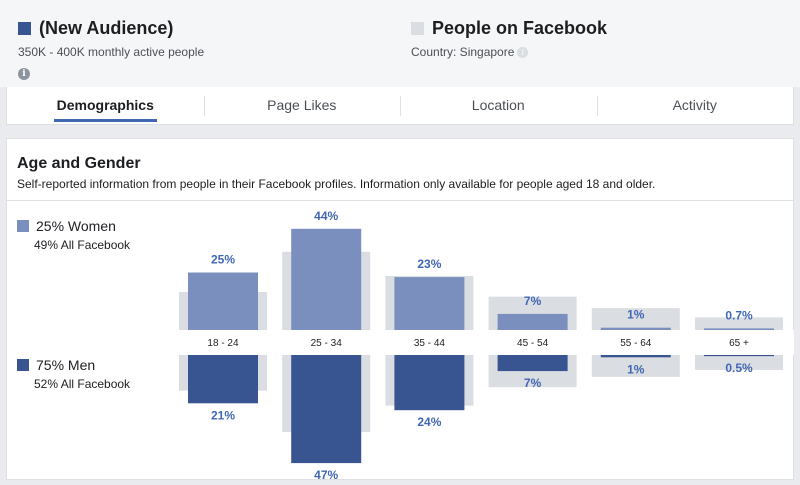 The image size is (800, 485). I want to click on comparison-title: People on Facebook, so click(520, 28).